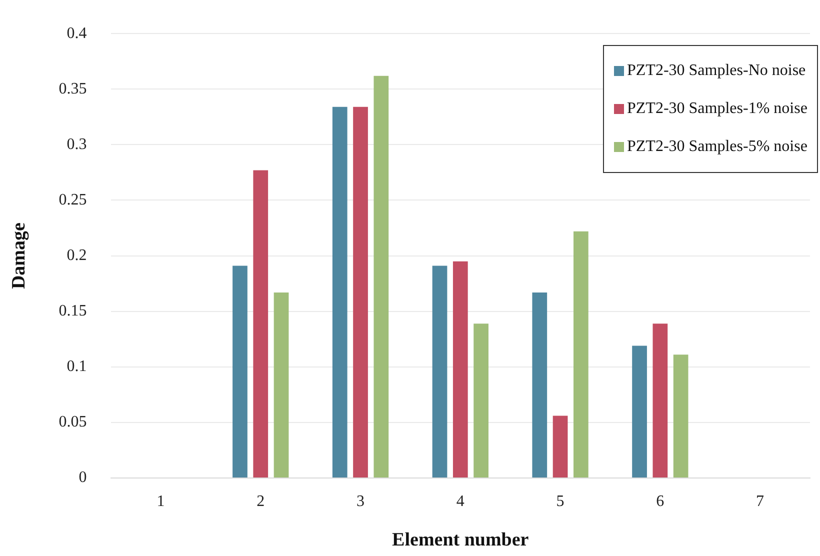 Image resolution: width=820 pixels, height=556 pixels. I want to click on legend-label: PZT2-30 Samples-1% noise, so click(717, 109).